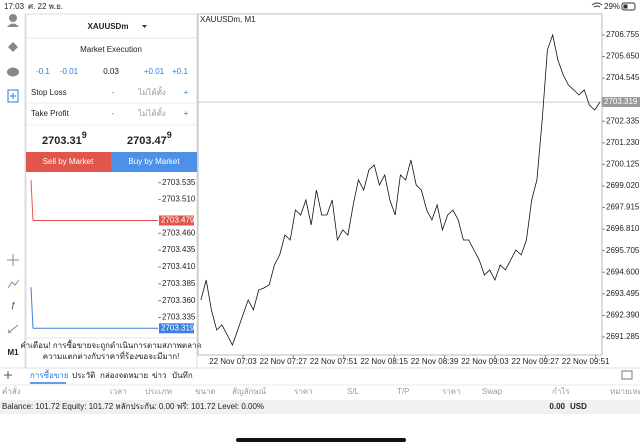 The width and height of the screenshot is (640, 447). Describe the element at coordinates (492, 391) in the screenshot. I see `column-header: Swap` at that location.